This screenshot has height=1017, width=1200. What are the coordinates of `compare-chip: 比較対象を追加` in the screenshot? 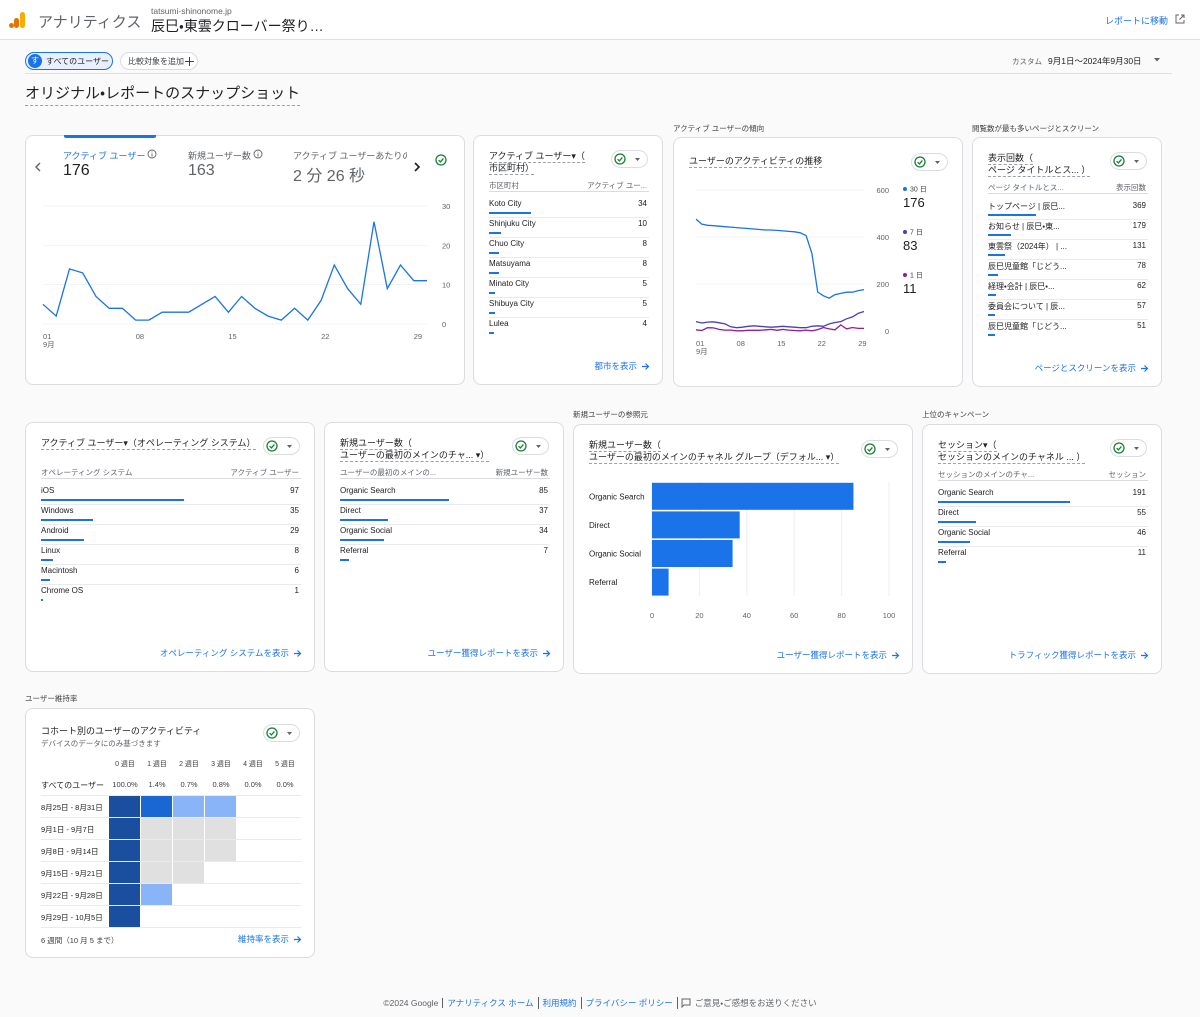 It's located at (159, 61).